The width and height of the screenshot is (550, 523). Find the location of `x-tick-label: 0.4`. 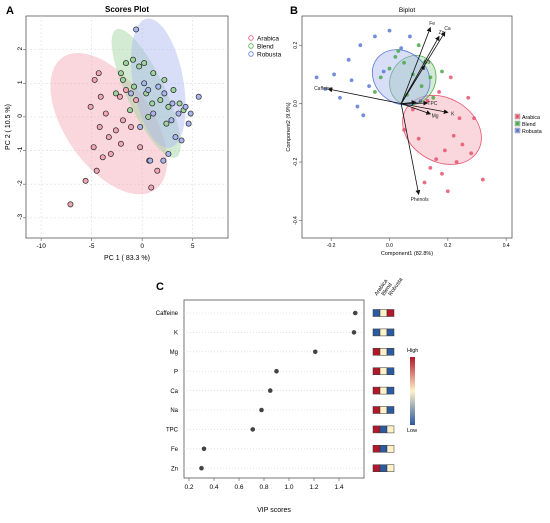

x-tick-label: 0.4 is located at coordinates (213, 487).